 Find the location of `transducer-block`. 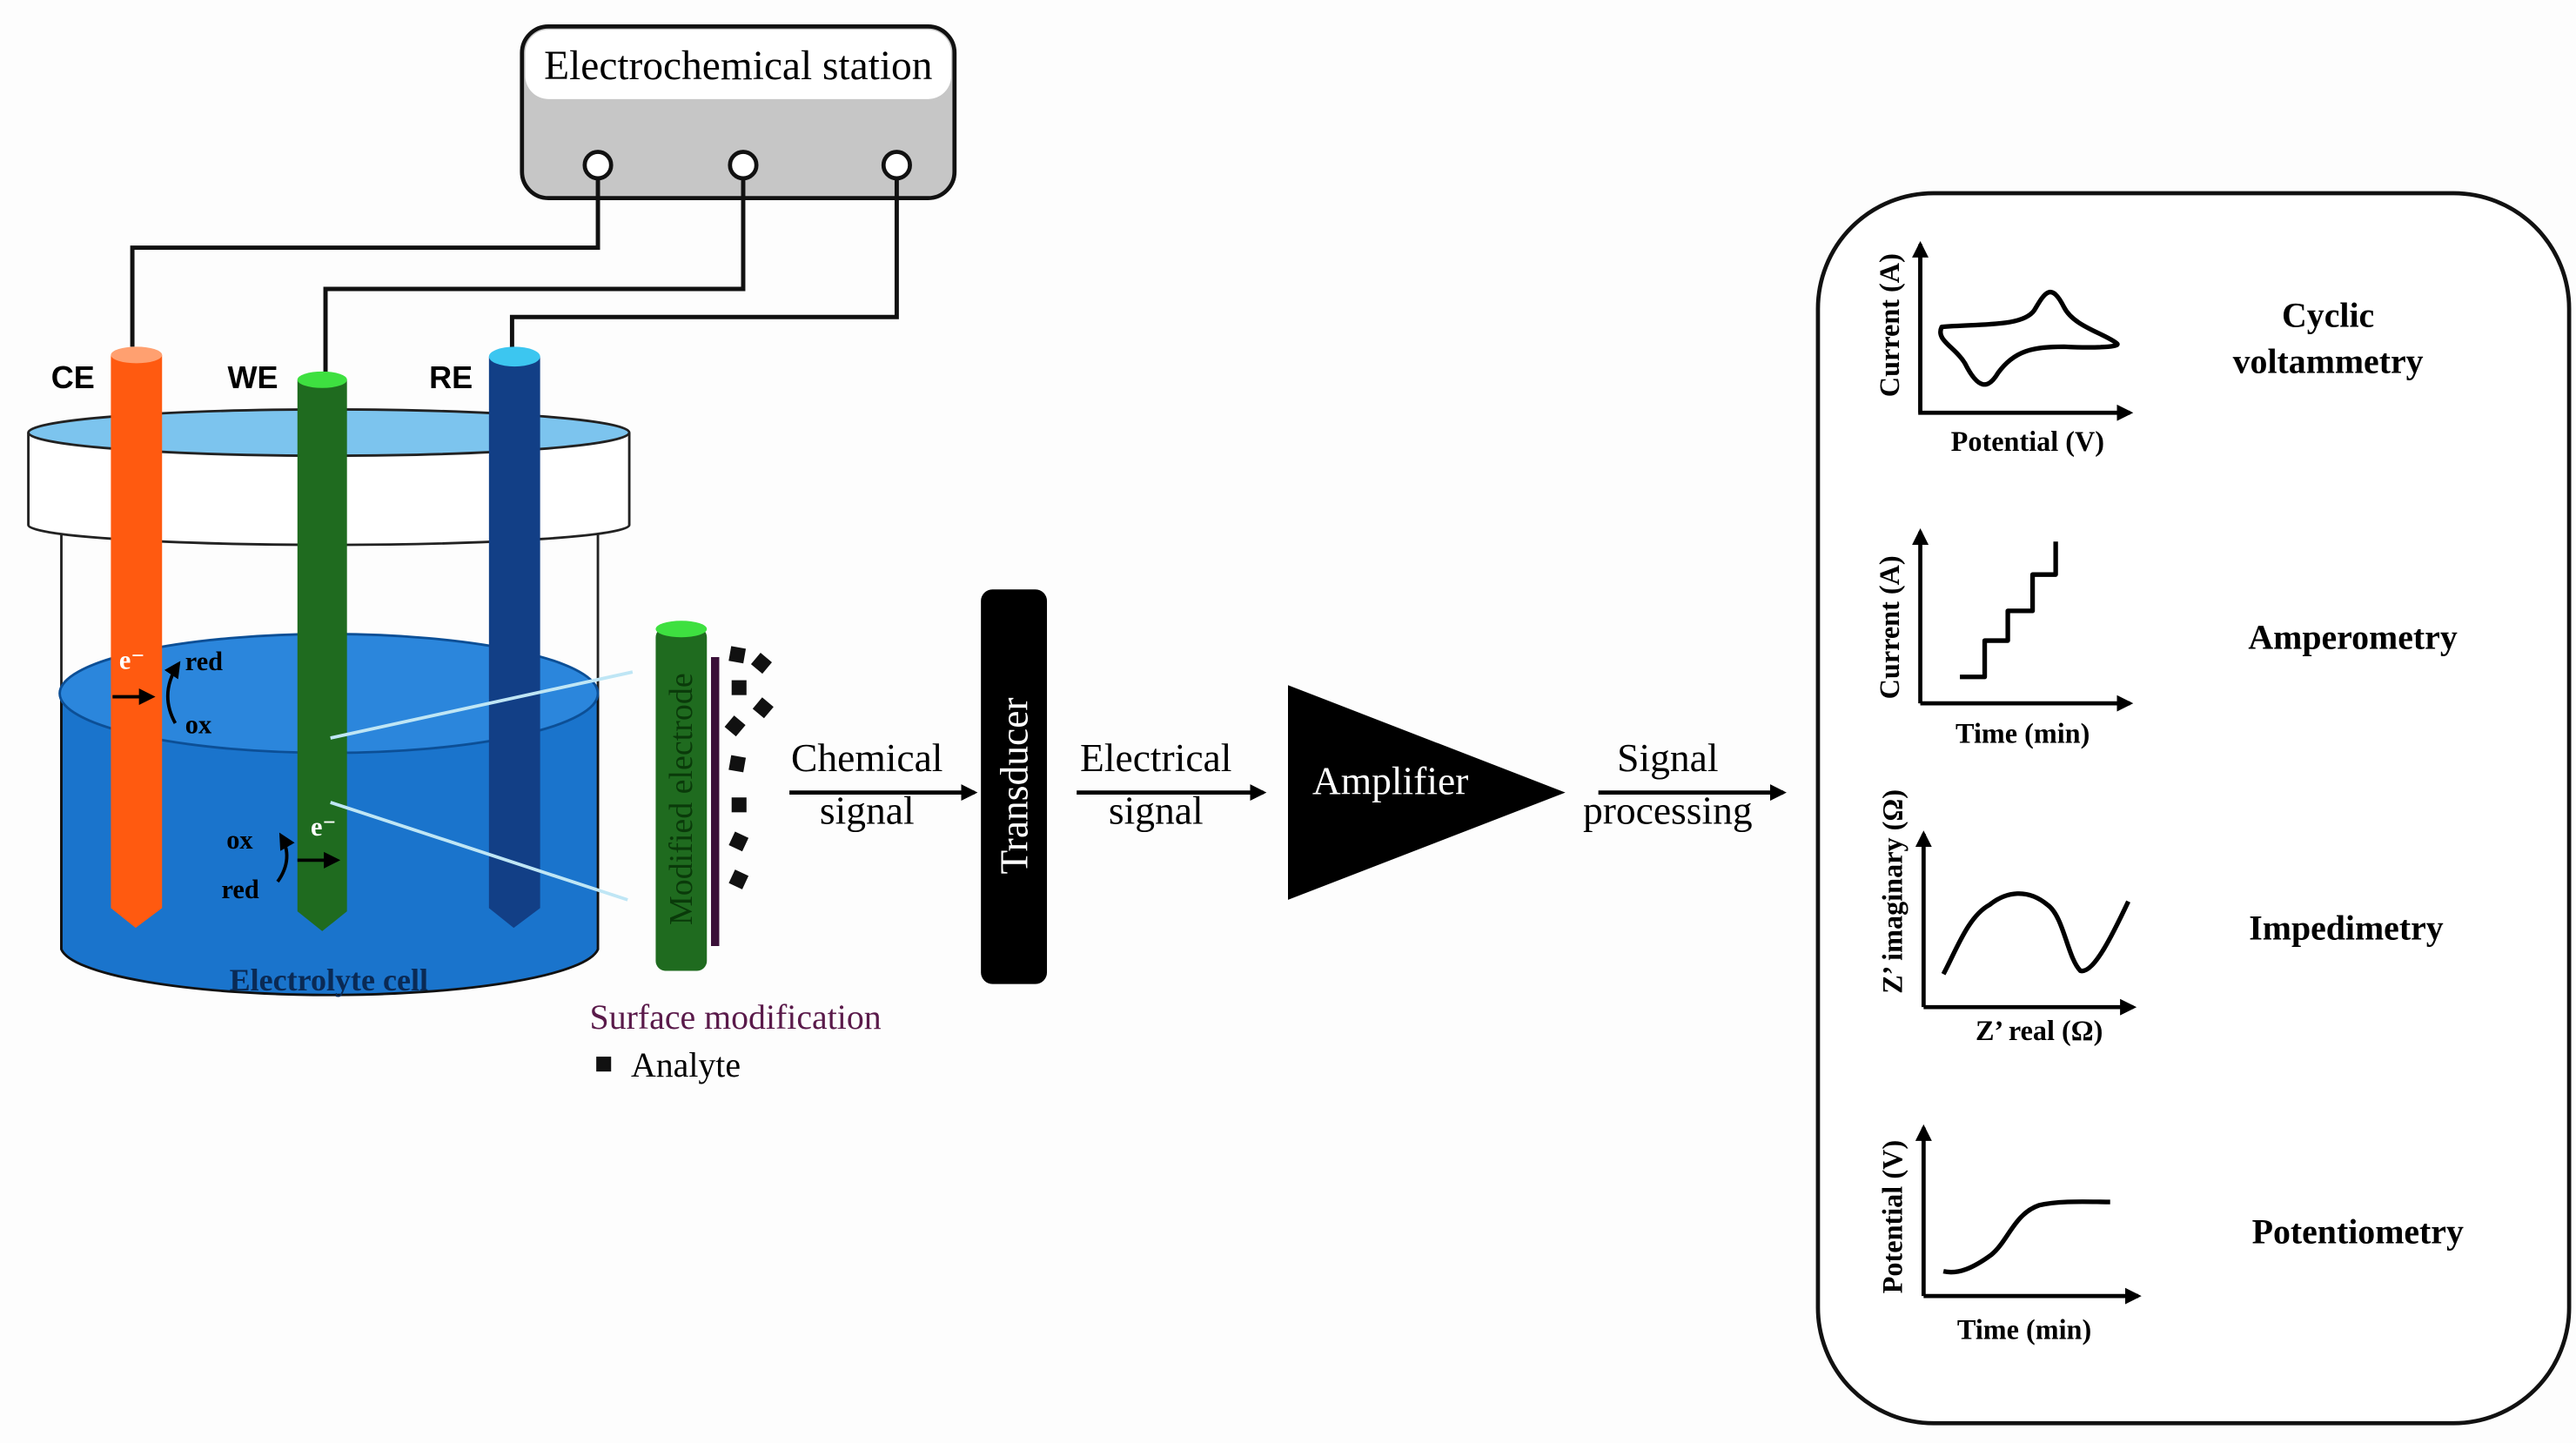

transducer-block is located at coordinates (1015, 787).